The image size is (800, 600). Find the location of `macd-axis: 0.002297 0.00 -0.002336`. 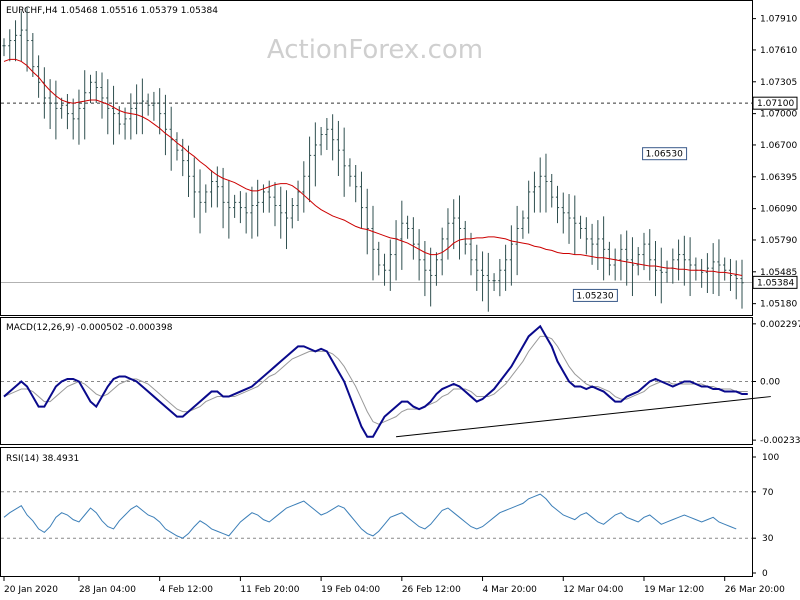

macd-axis: 0.002297 0.00 -0.002336 is located at coordinates (776, 383).